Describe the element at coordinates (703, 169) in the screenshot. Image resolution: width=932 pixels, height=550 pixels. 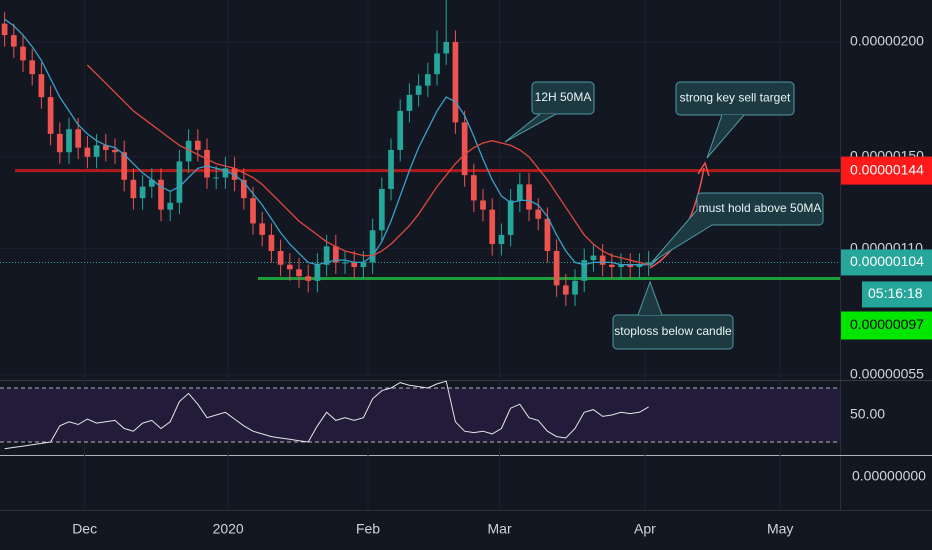
I see `target-arrowhead` at that location.